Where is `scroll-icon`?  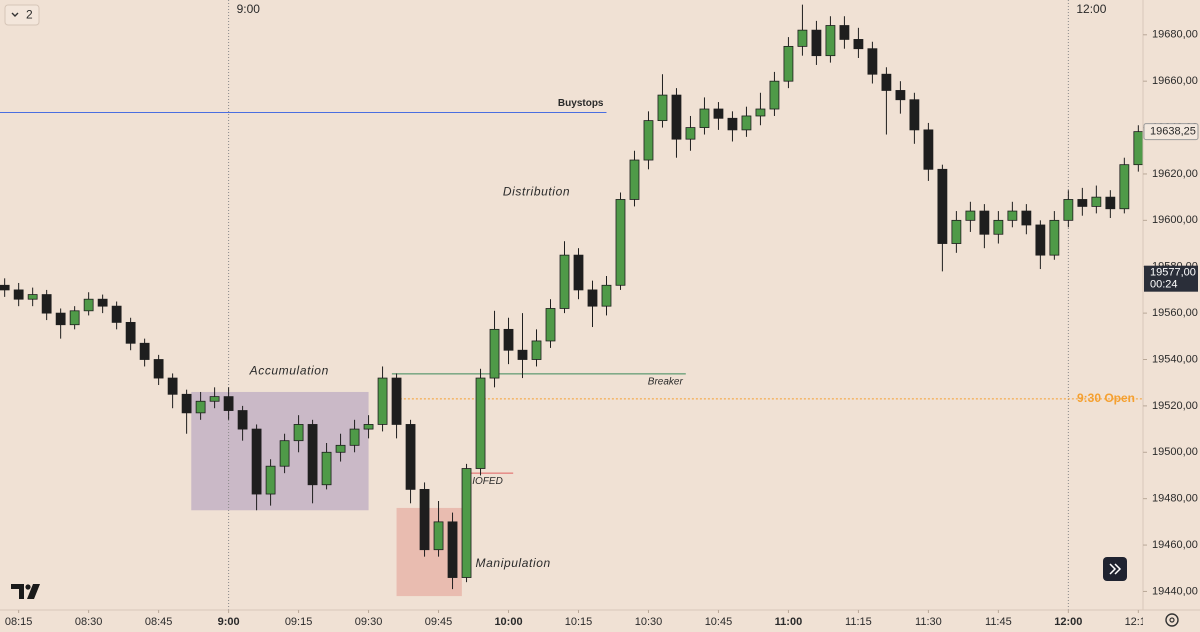 scroll-icon is located at coordinates (1115, 569).